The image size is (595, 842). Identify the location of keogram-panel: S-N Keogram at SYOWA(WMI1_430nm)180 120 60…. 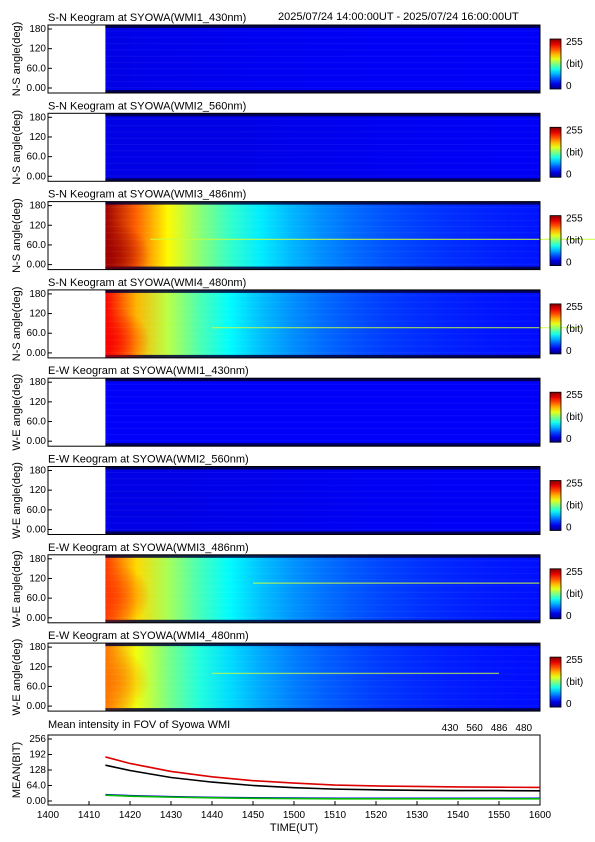
(297, 54).